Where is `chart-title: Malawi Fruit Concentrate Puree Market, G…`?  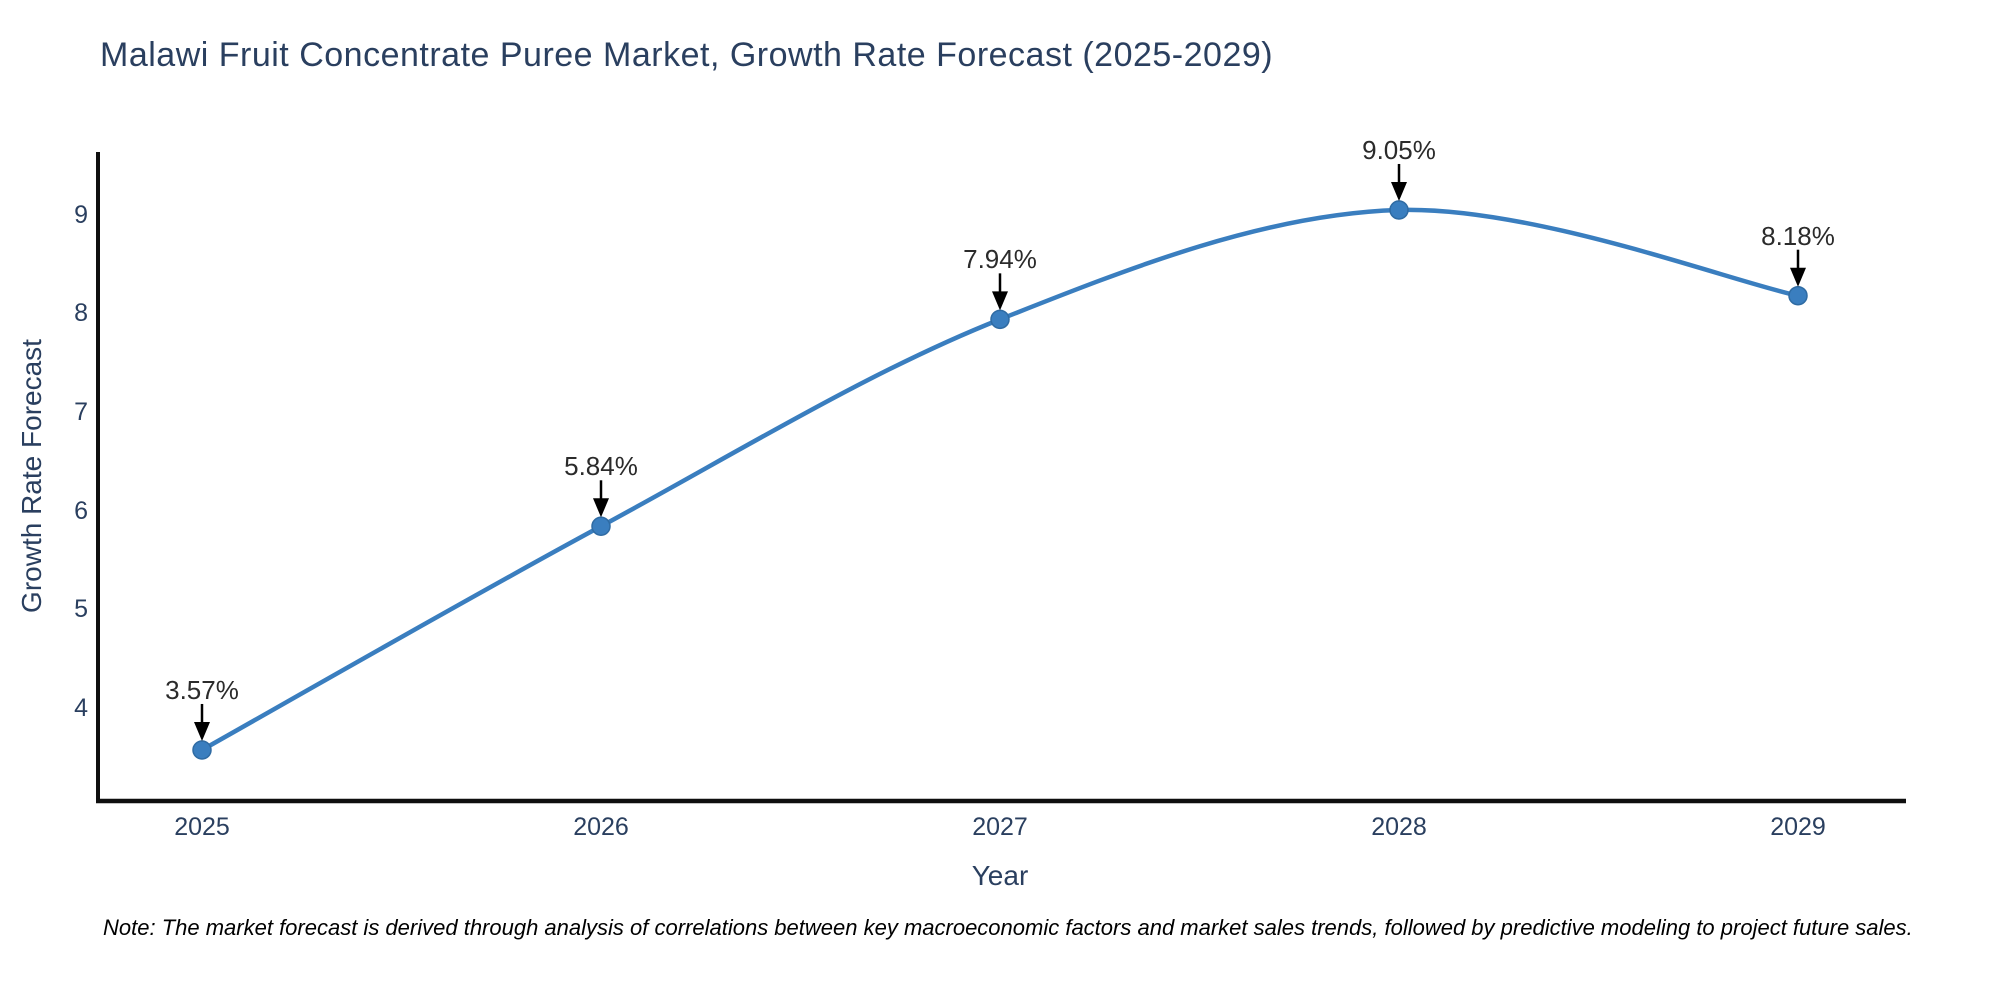 chart-title: Malawi Fruit Concentrate Puree Market, G… is located at coordinates (687, 55).